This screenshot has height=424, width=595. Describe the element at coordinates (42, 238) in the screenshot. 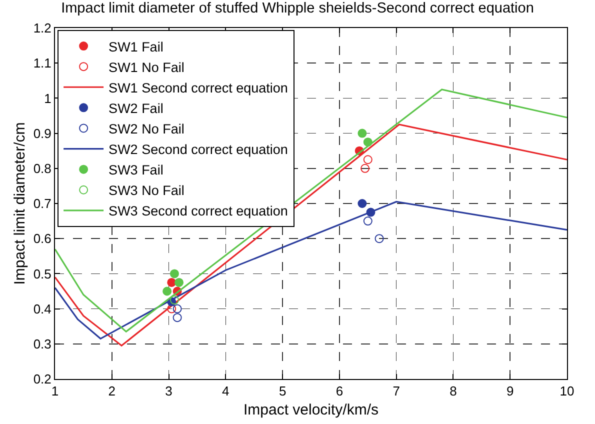

I see `y-tick-label: 0.6` at that location.